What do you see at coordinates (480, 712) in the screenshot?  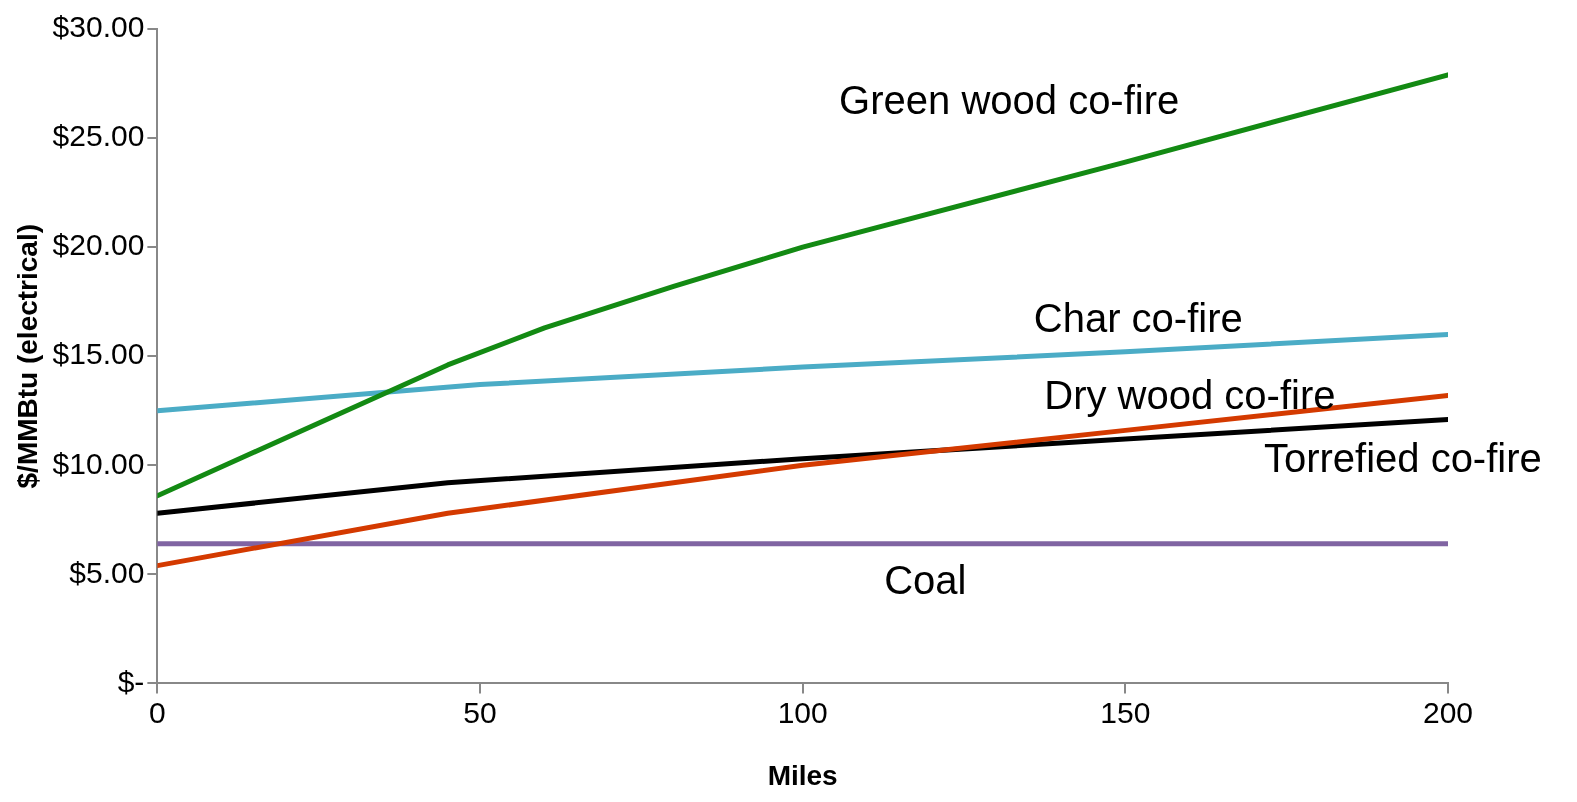 I see `x-tick-label: 50` at bounding box center [480, 712].